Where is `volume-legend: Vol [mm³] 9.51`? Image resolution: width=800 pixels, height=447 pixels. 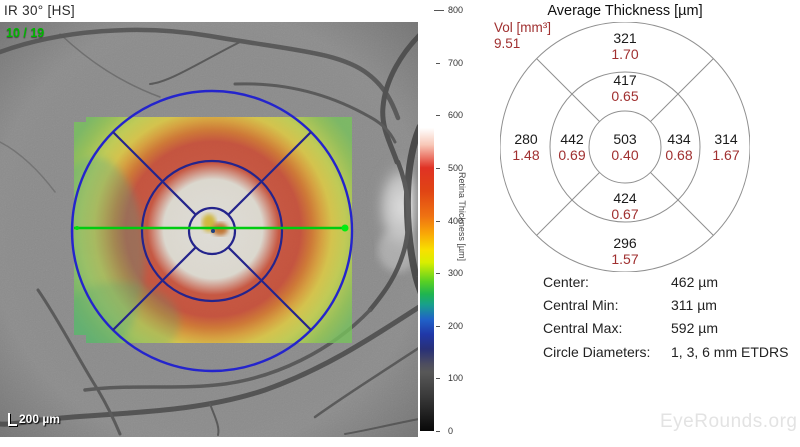 volume-legend: Vol [mm³] 9.51 is located at coordinates (522, 36).